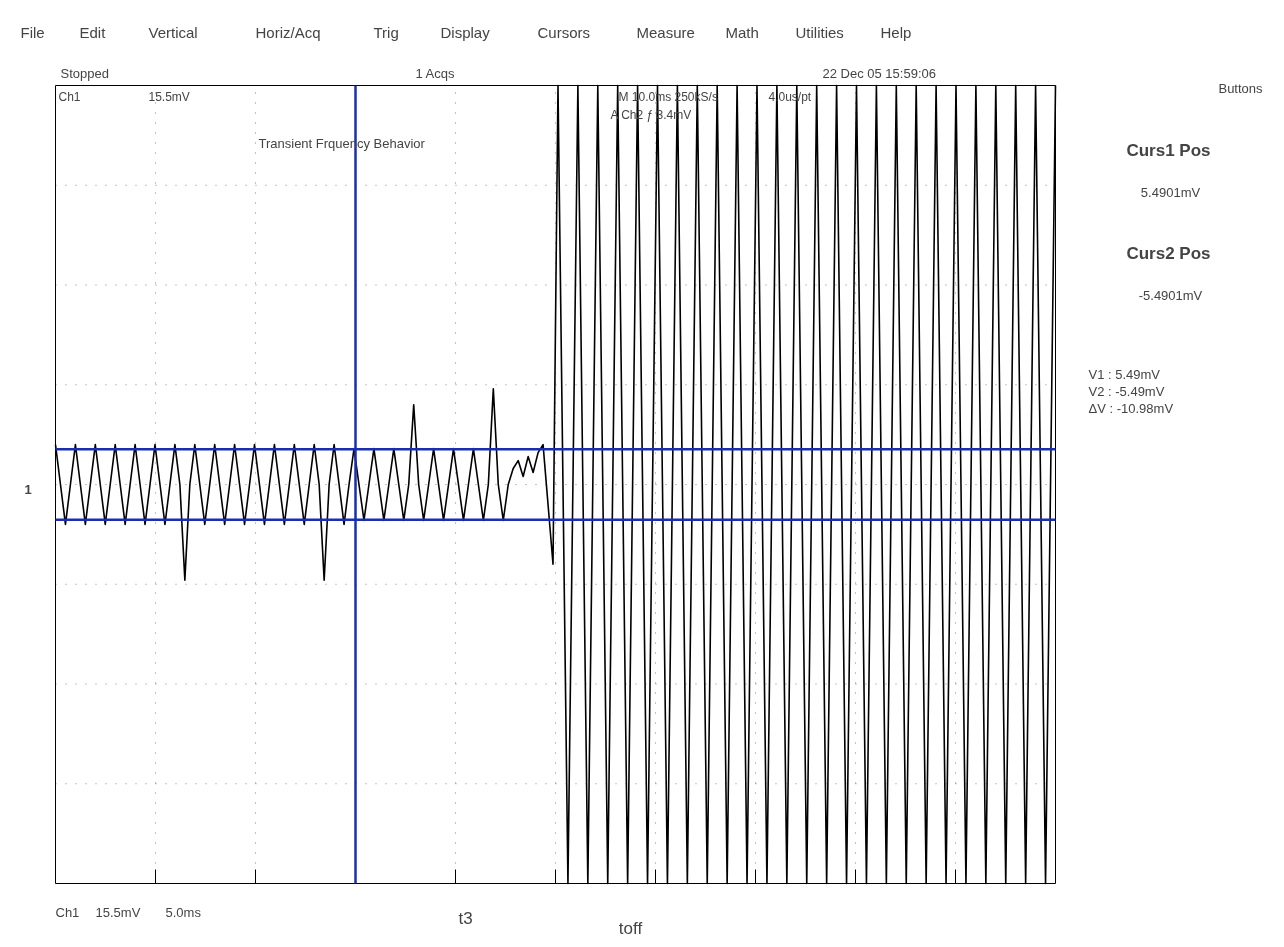 Image resolution: width=1284 pixels, height=947 pixels. What do you see at coordinates (1131, 408) in the screenshot?
I see `text: ΔV : -10.98mV` at bounding box center [1131, 408].